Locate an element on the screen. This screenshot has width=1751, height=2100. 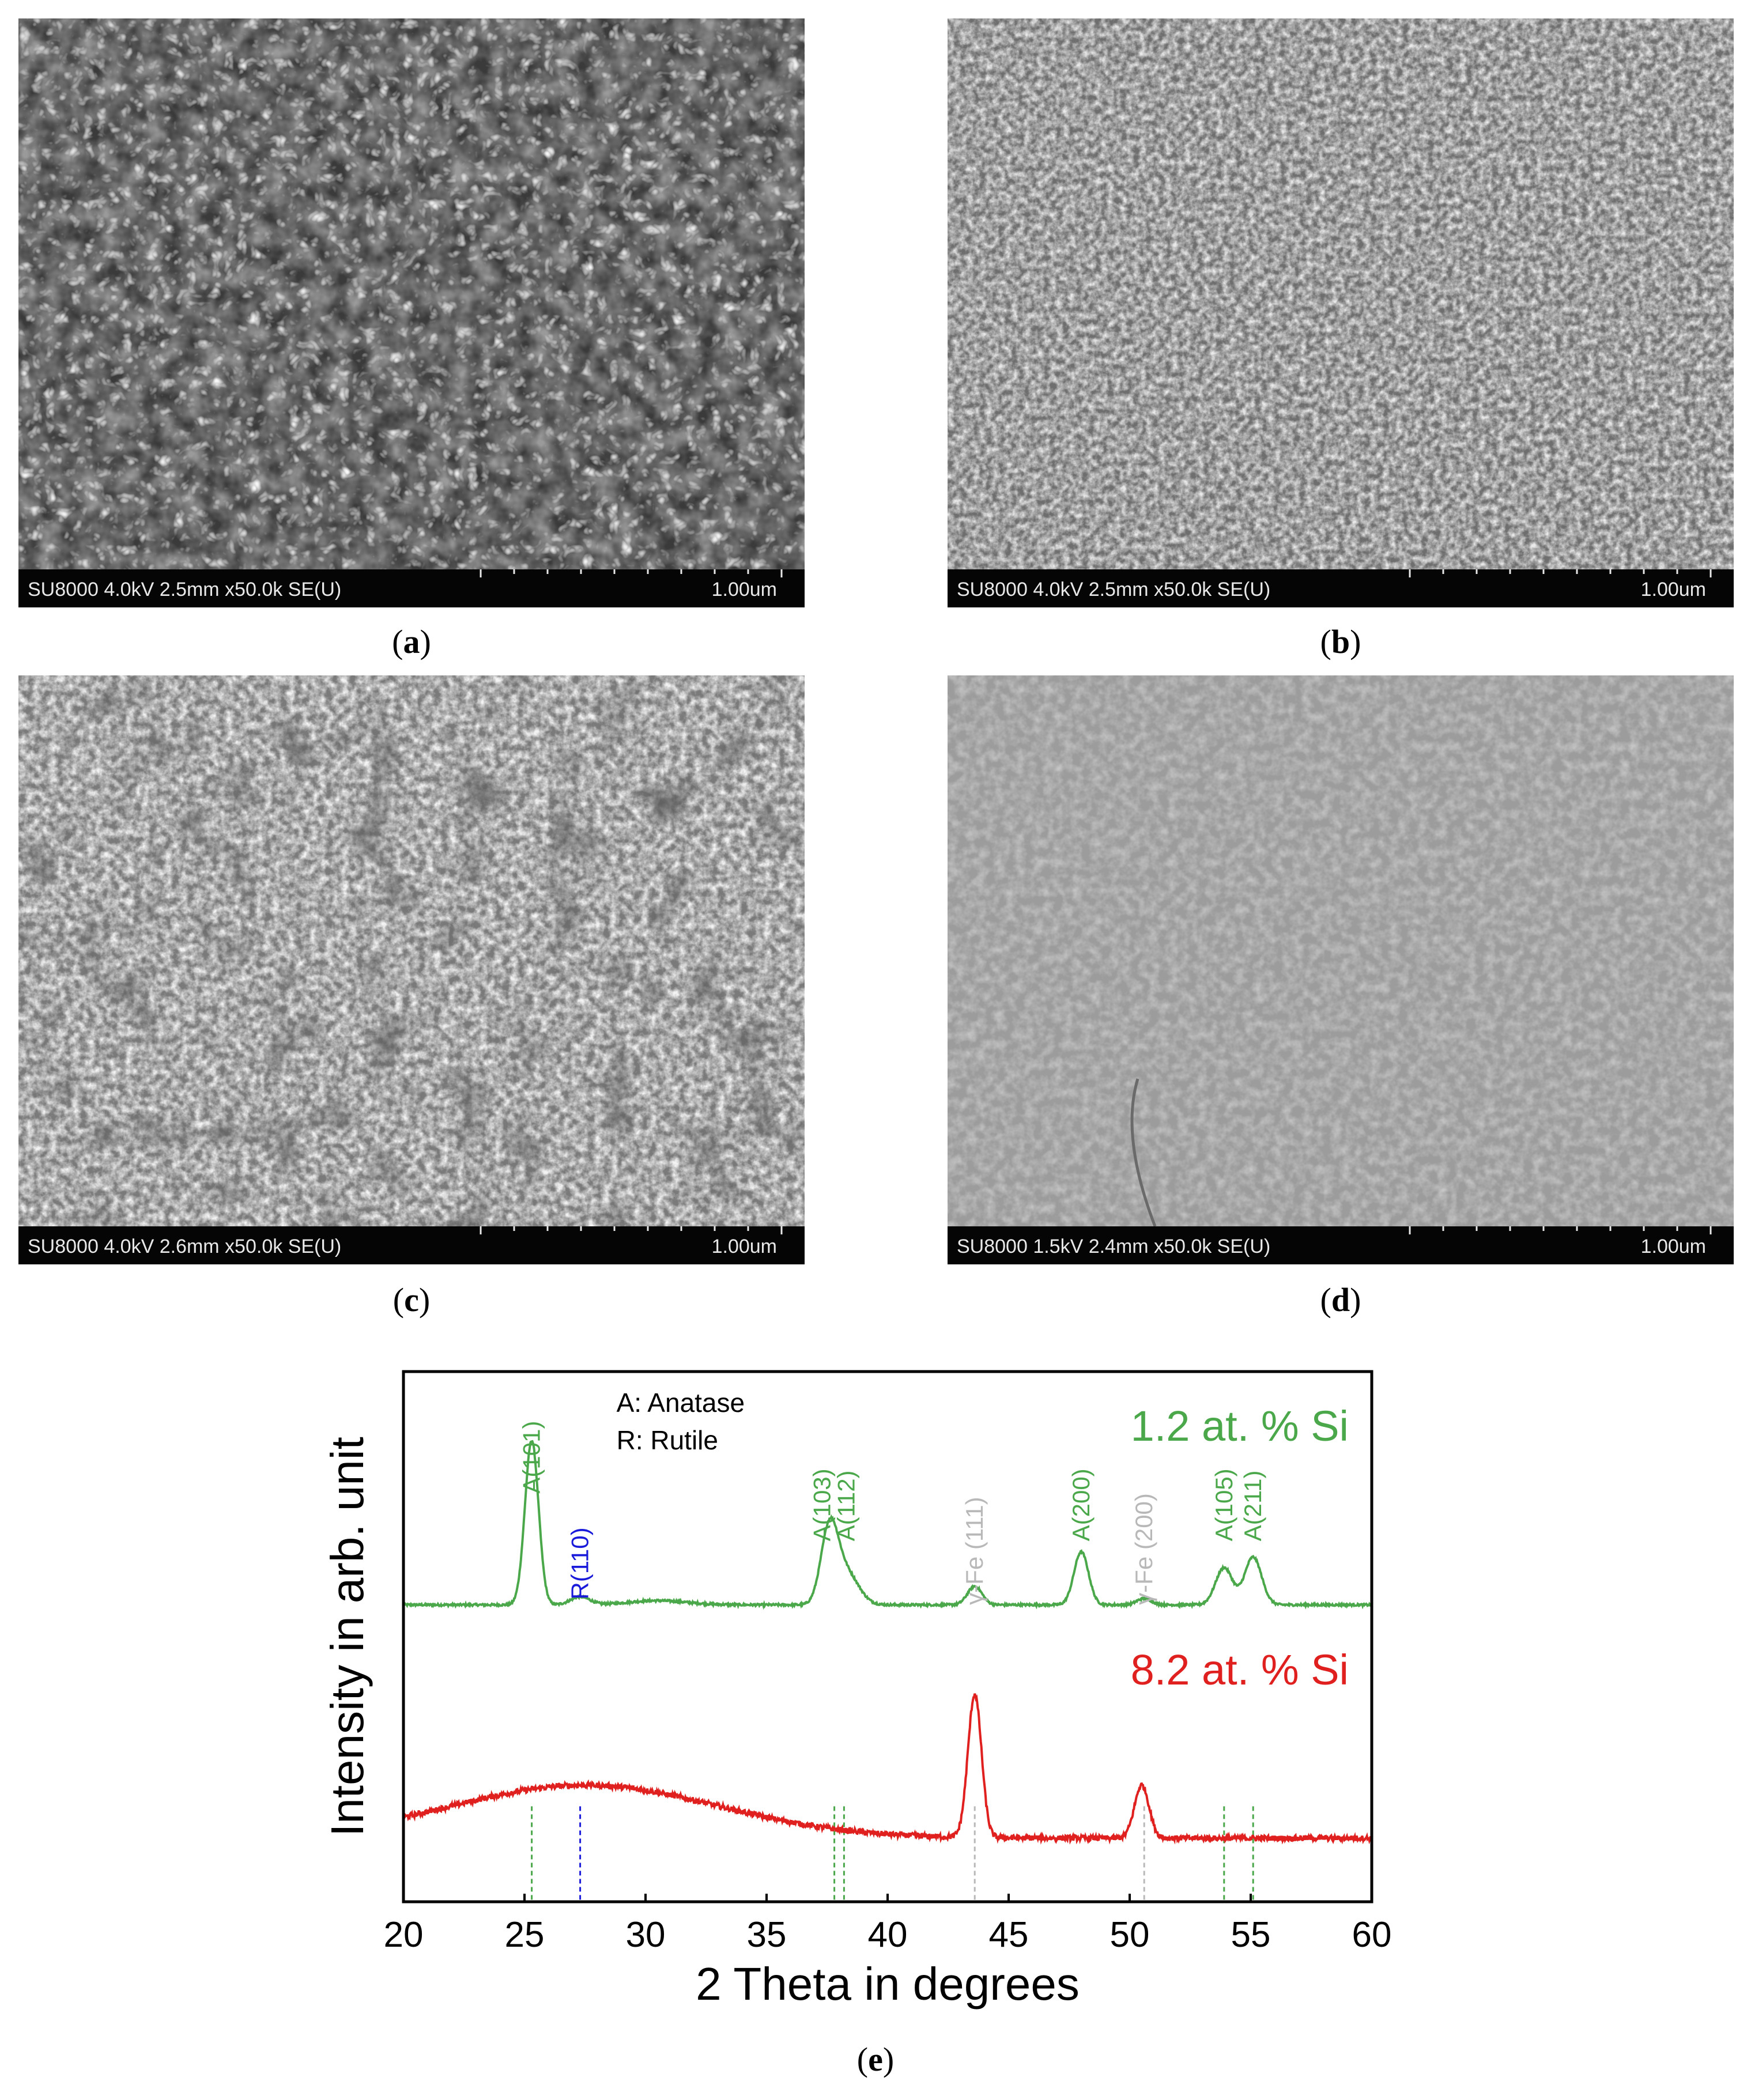
peak-label: R(110) is located at coordinates (580, 1563).